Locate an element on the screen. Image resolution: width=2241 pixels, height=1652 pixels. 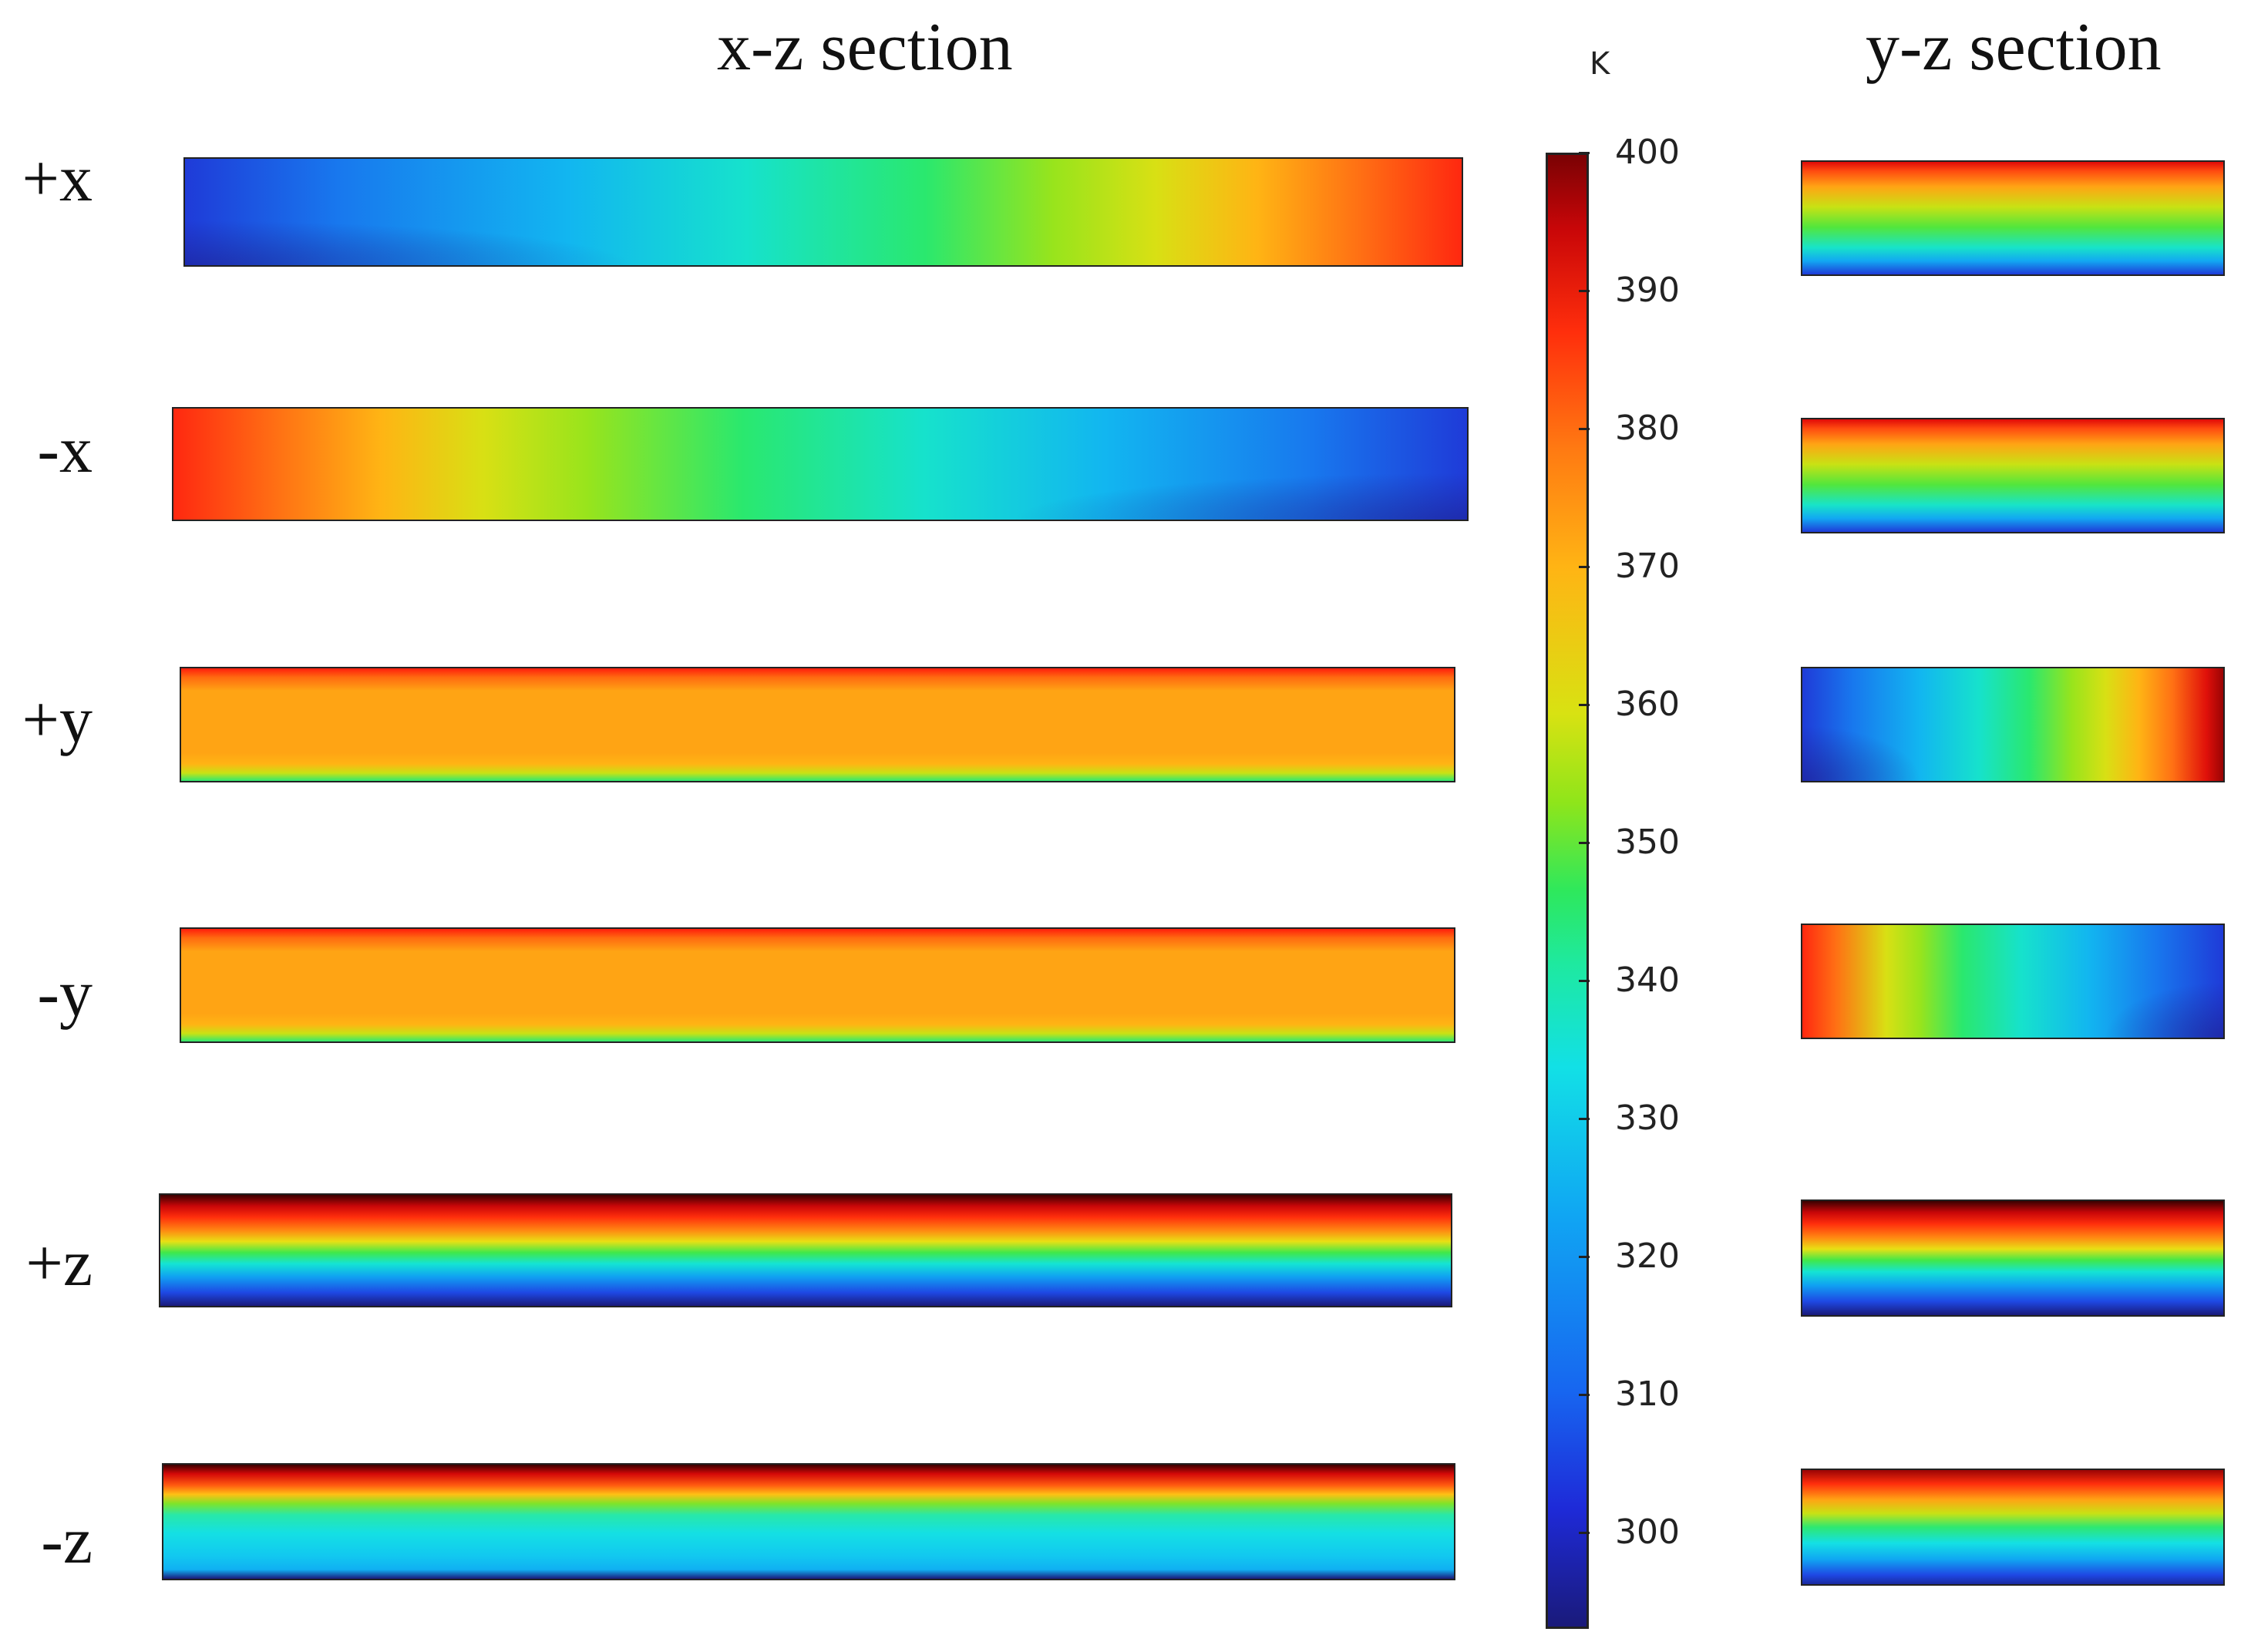
colorbar-unit-label: K is located at coordinates (1600, 64).